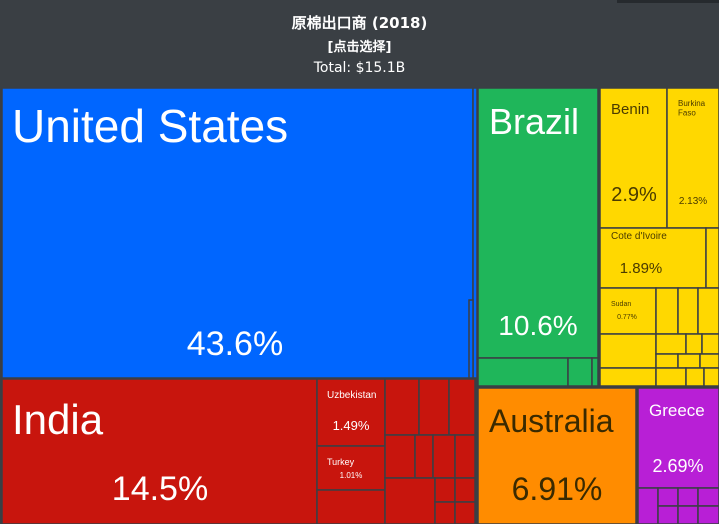  I want to click on tile-turkey, so click(351, 468).